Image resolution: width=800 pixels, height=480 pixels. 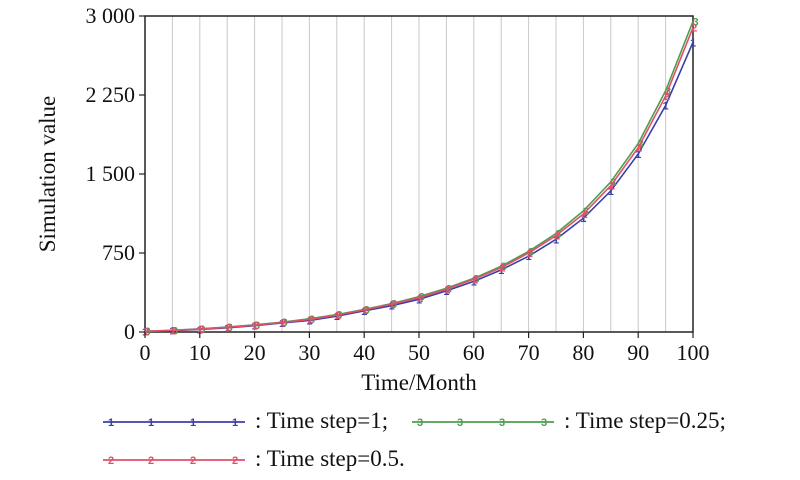 What do you see at coordinates (111, 173) in the screenshot?
I see `y-tick-label: 1 500` at bounding box center [111, 173].